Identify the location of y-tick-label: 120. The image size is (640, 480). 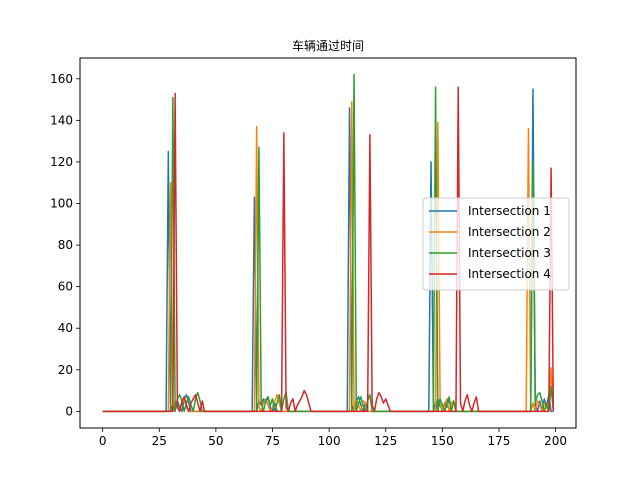
(61, 162).